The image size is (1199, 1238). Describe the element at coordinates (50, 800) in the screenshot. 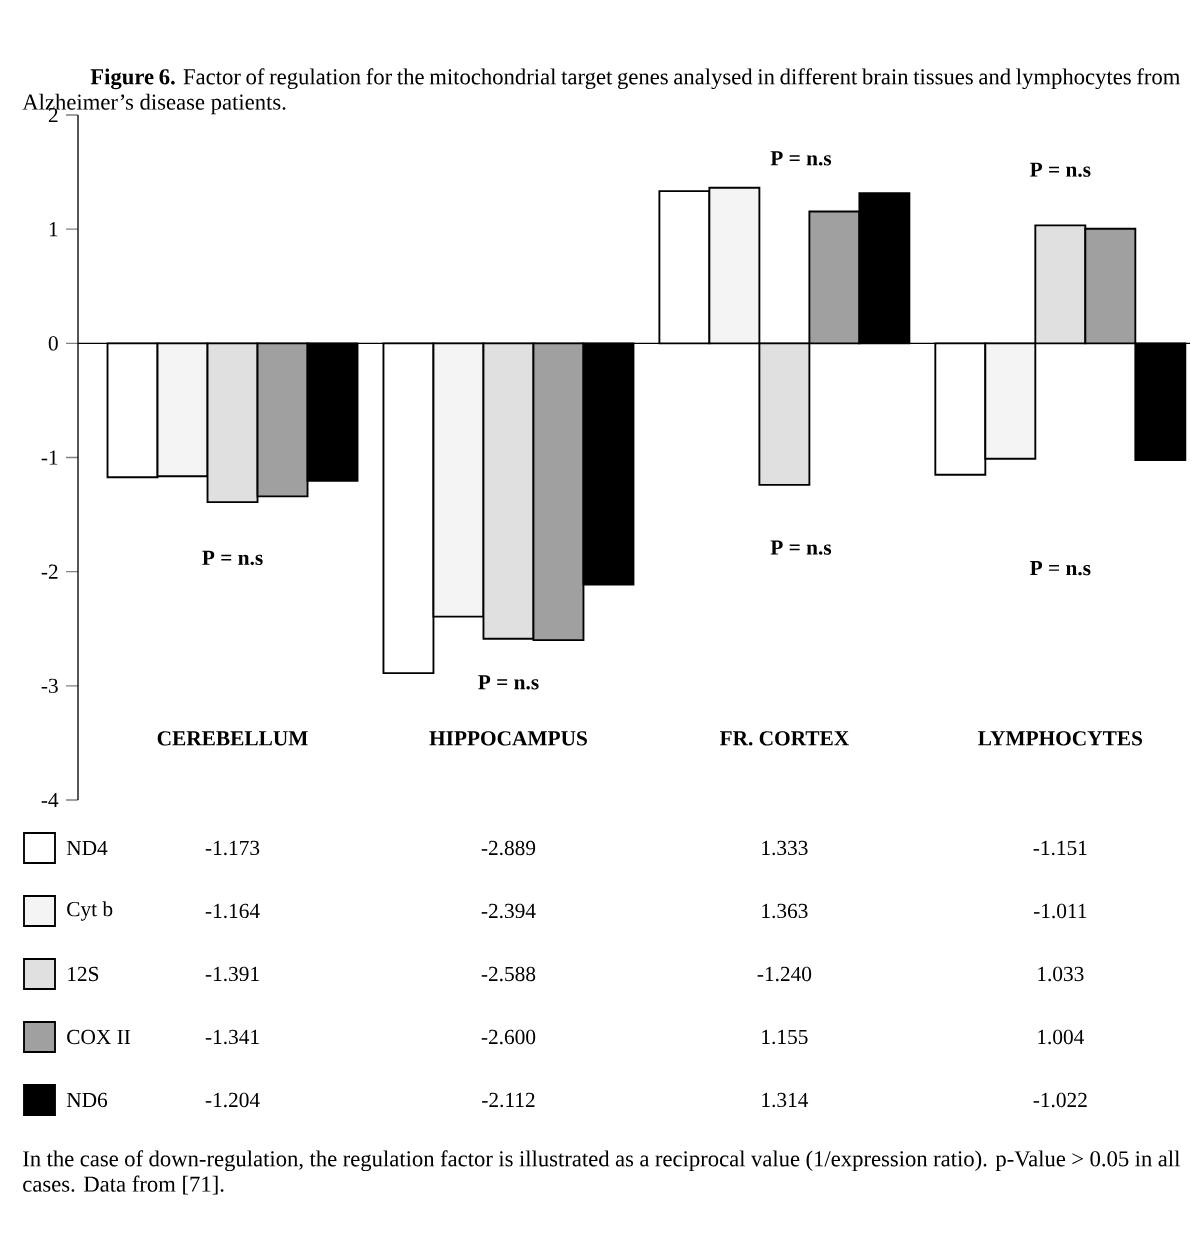

I see `y-tick-label: -4` at that location.